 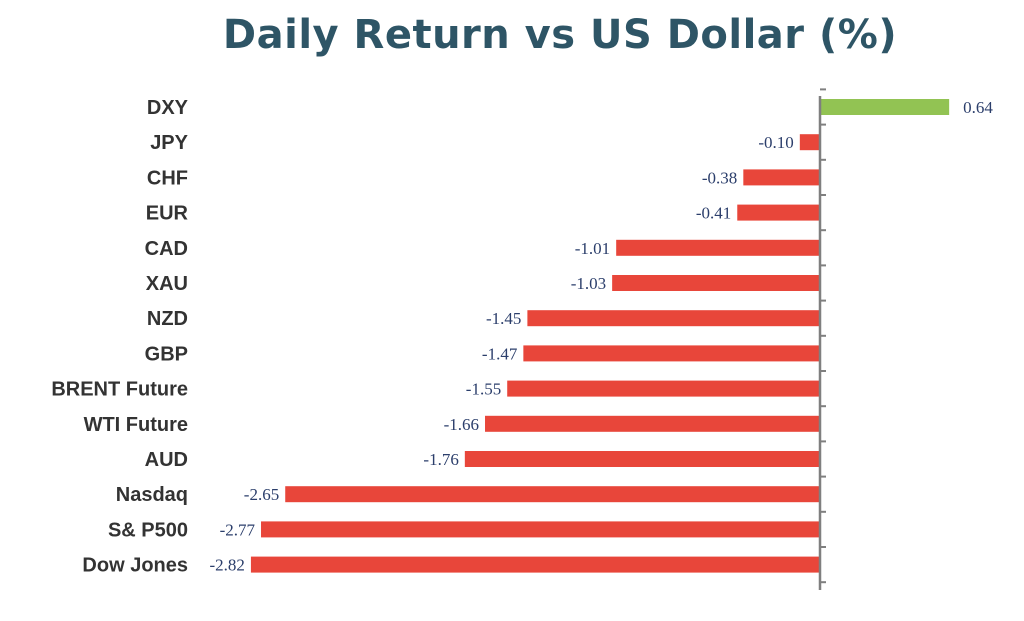 I want to click on bar-eur, so click(x=778, y=212).